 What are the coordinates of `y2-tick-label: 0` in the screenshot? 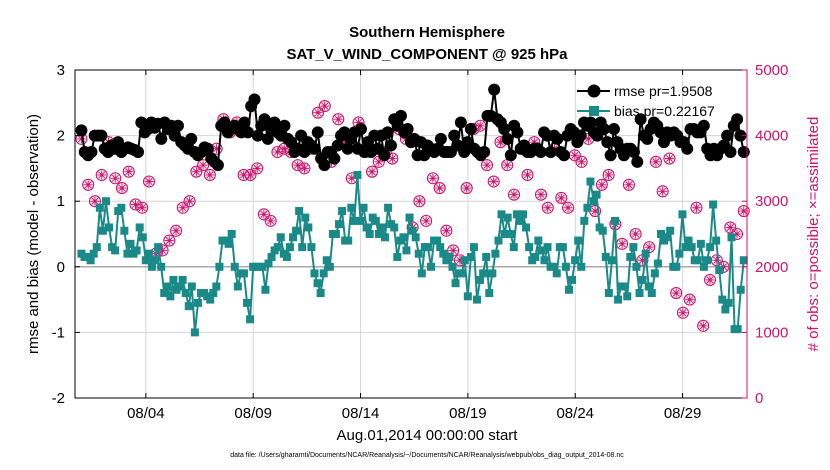 It's located at (759, 398).